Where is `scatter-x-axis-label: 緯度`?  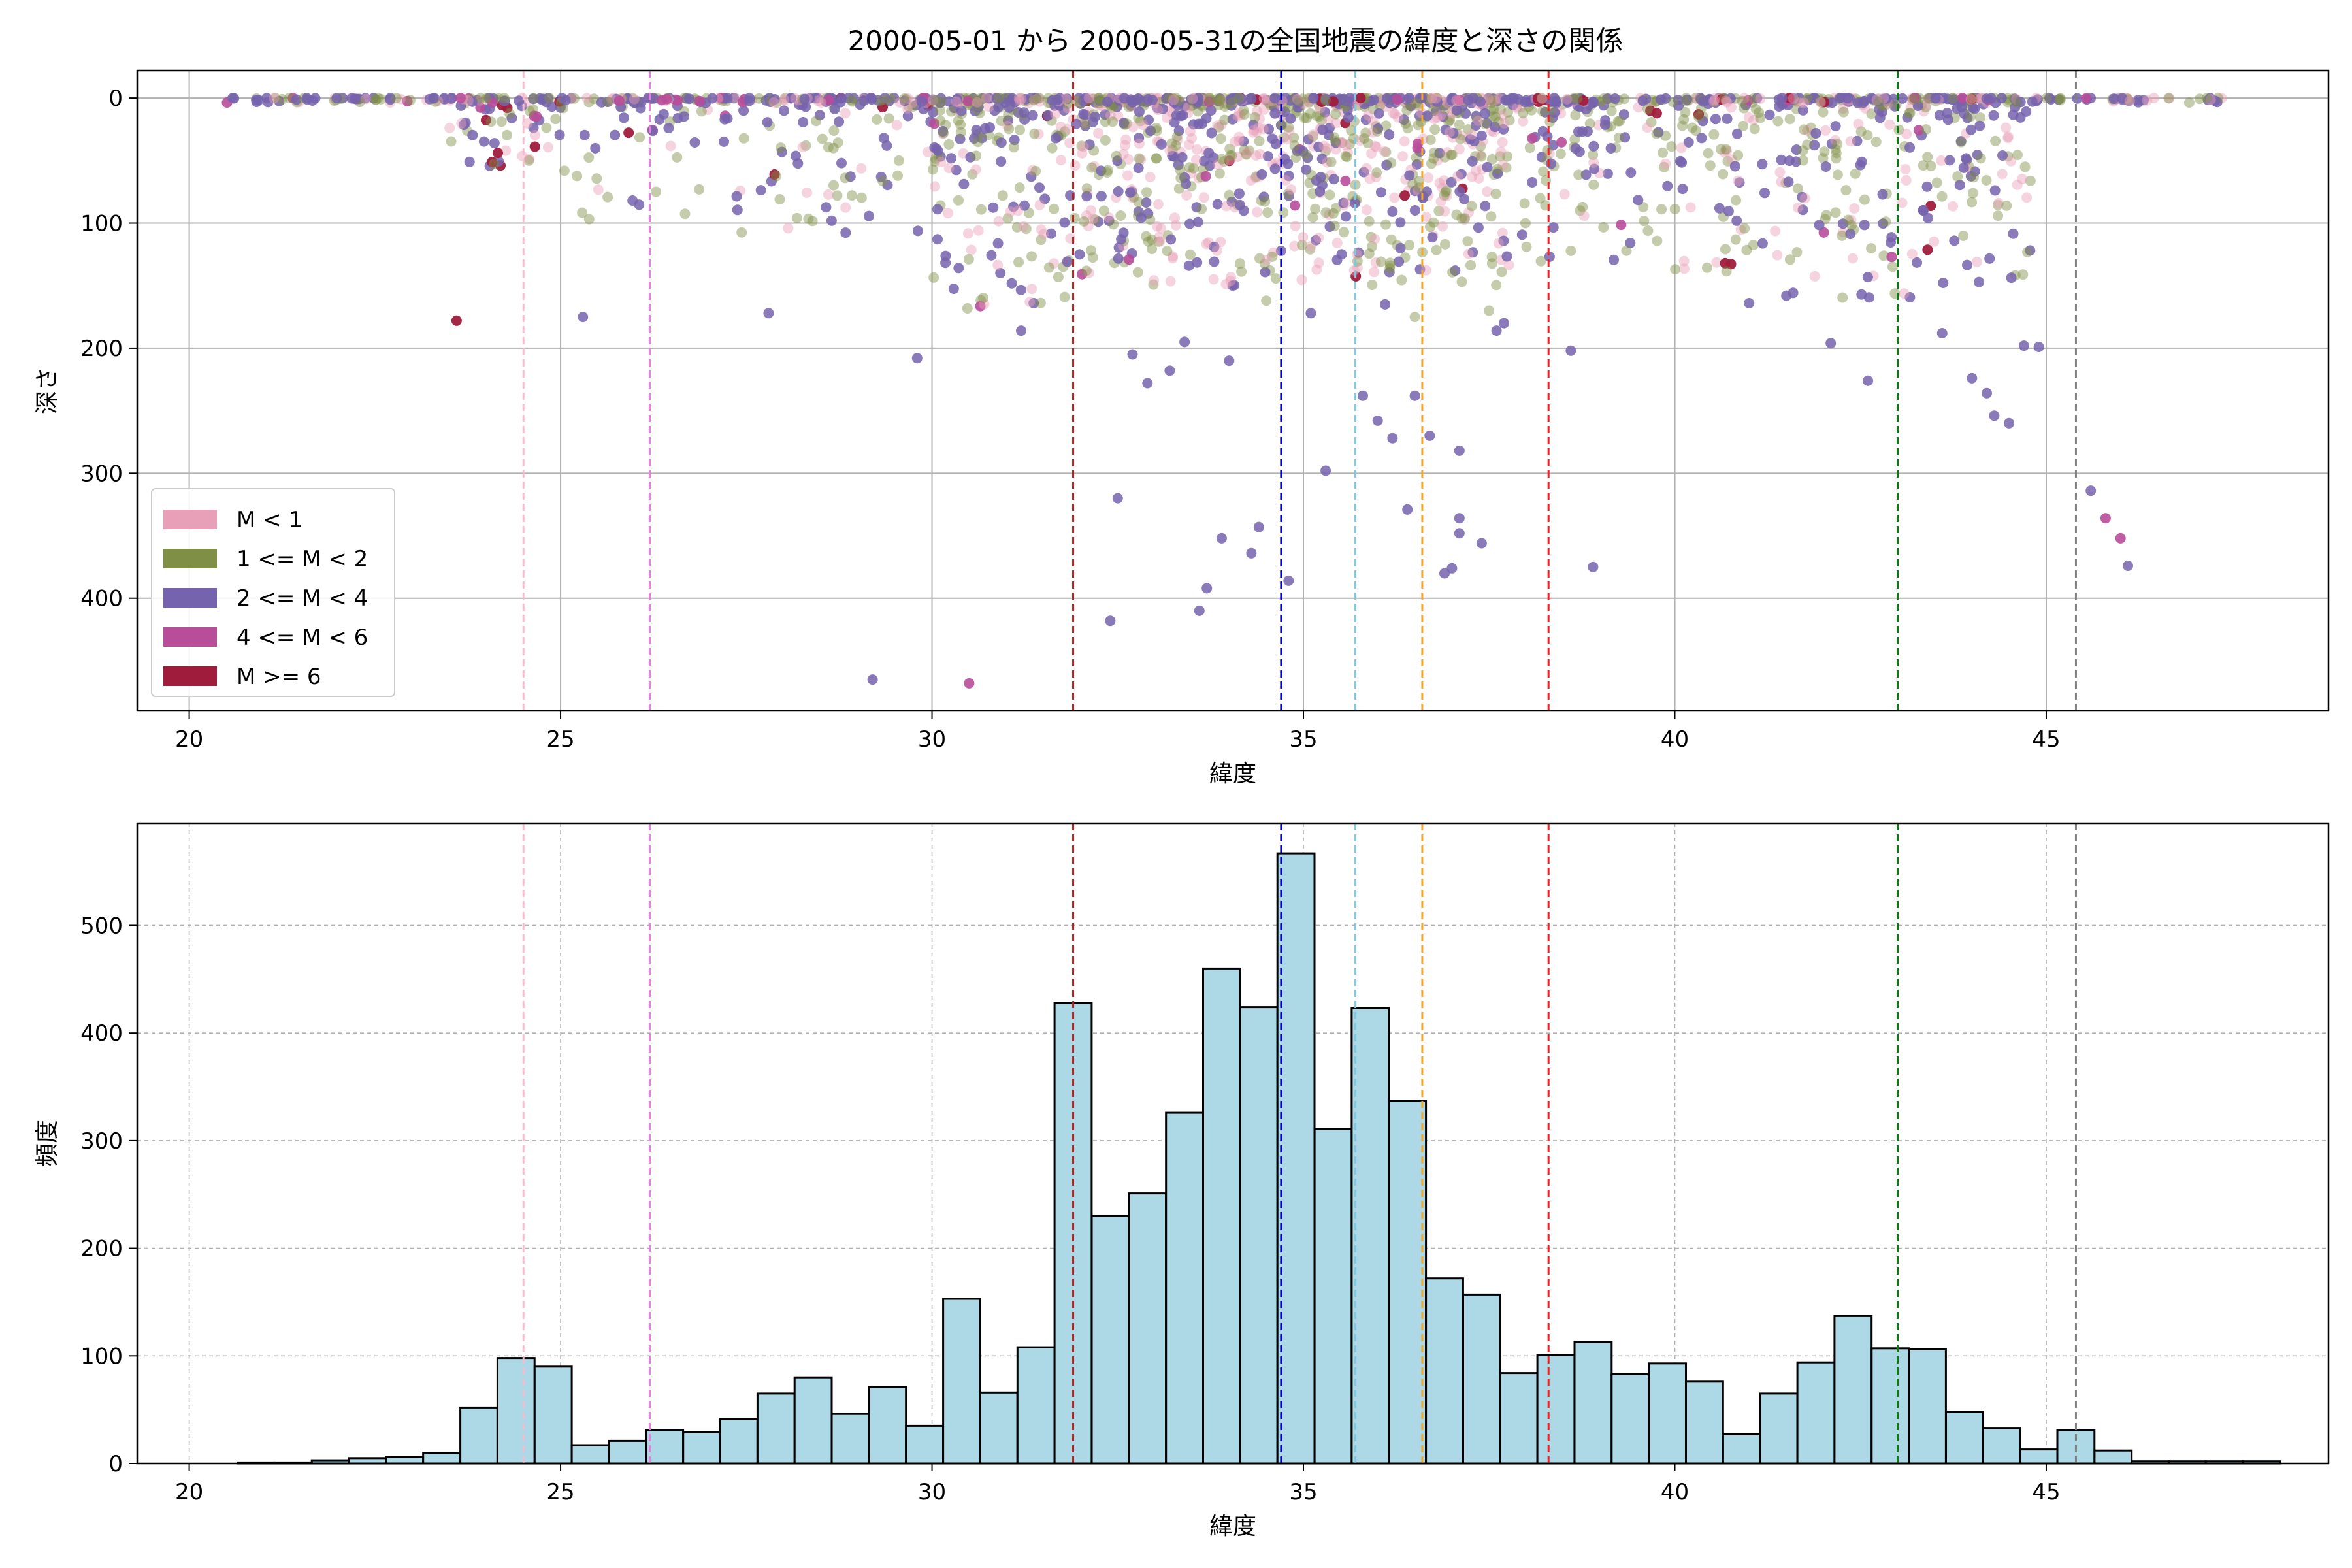 scatter-x-axis-label: 緯度 is located at coordinates (1232, 773).